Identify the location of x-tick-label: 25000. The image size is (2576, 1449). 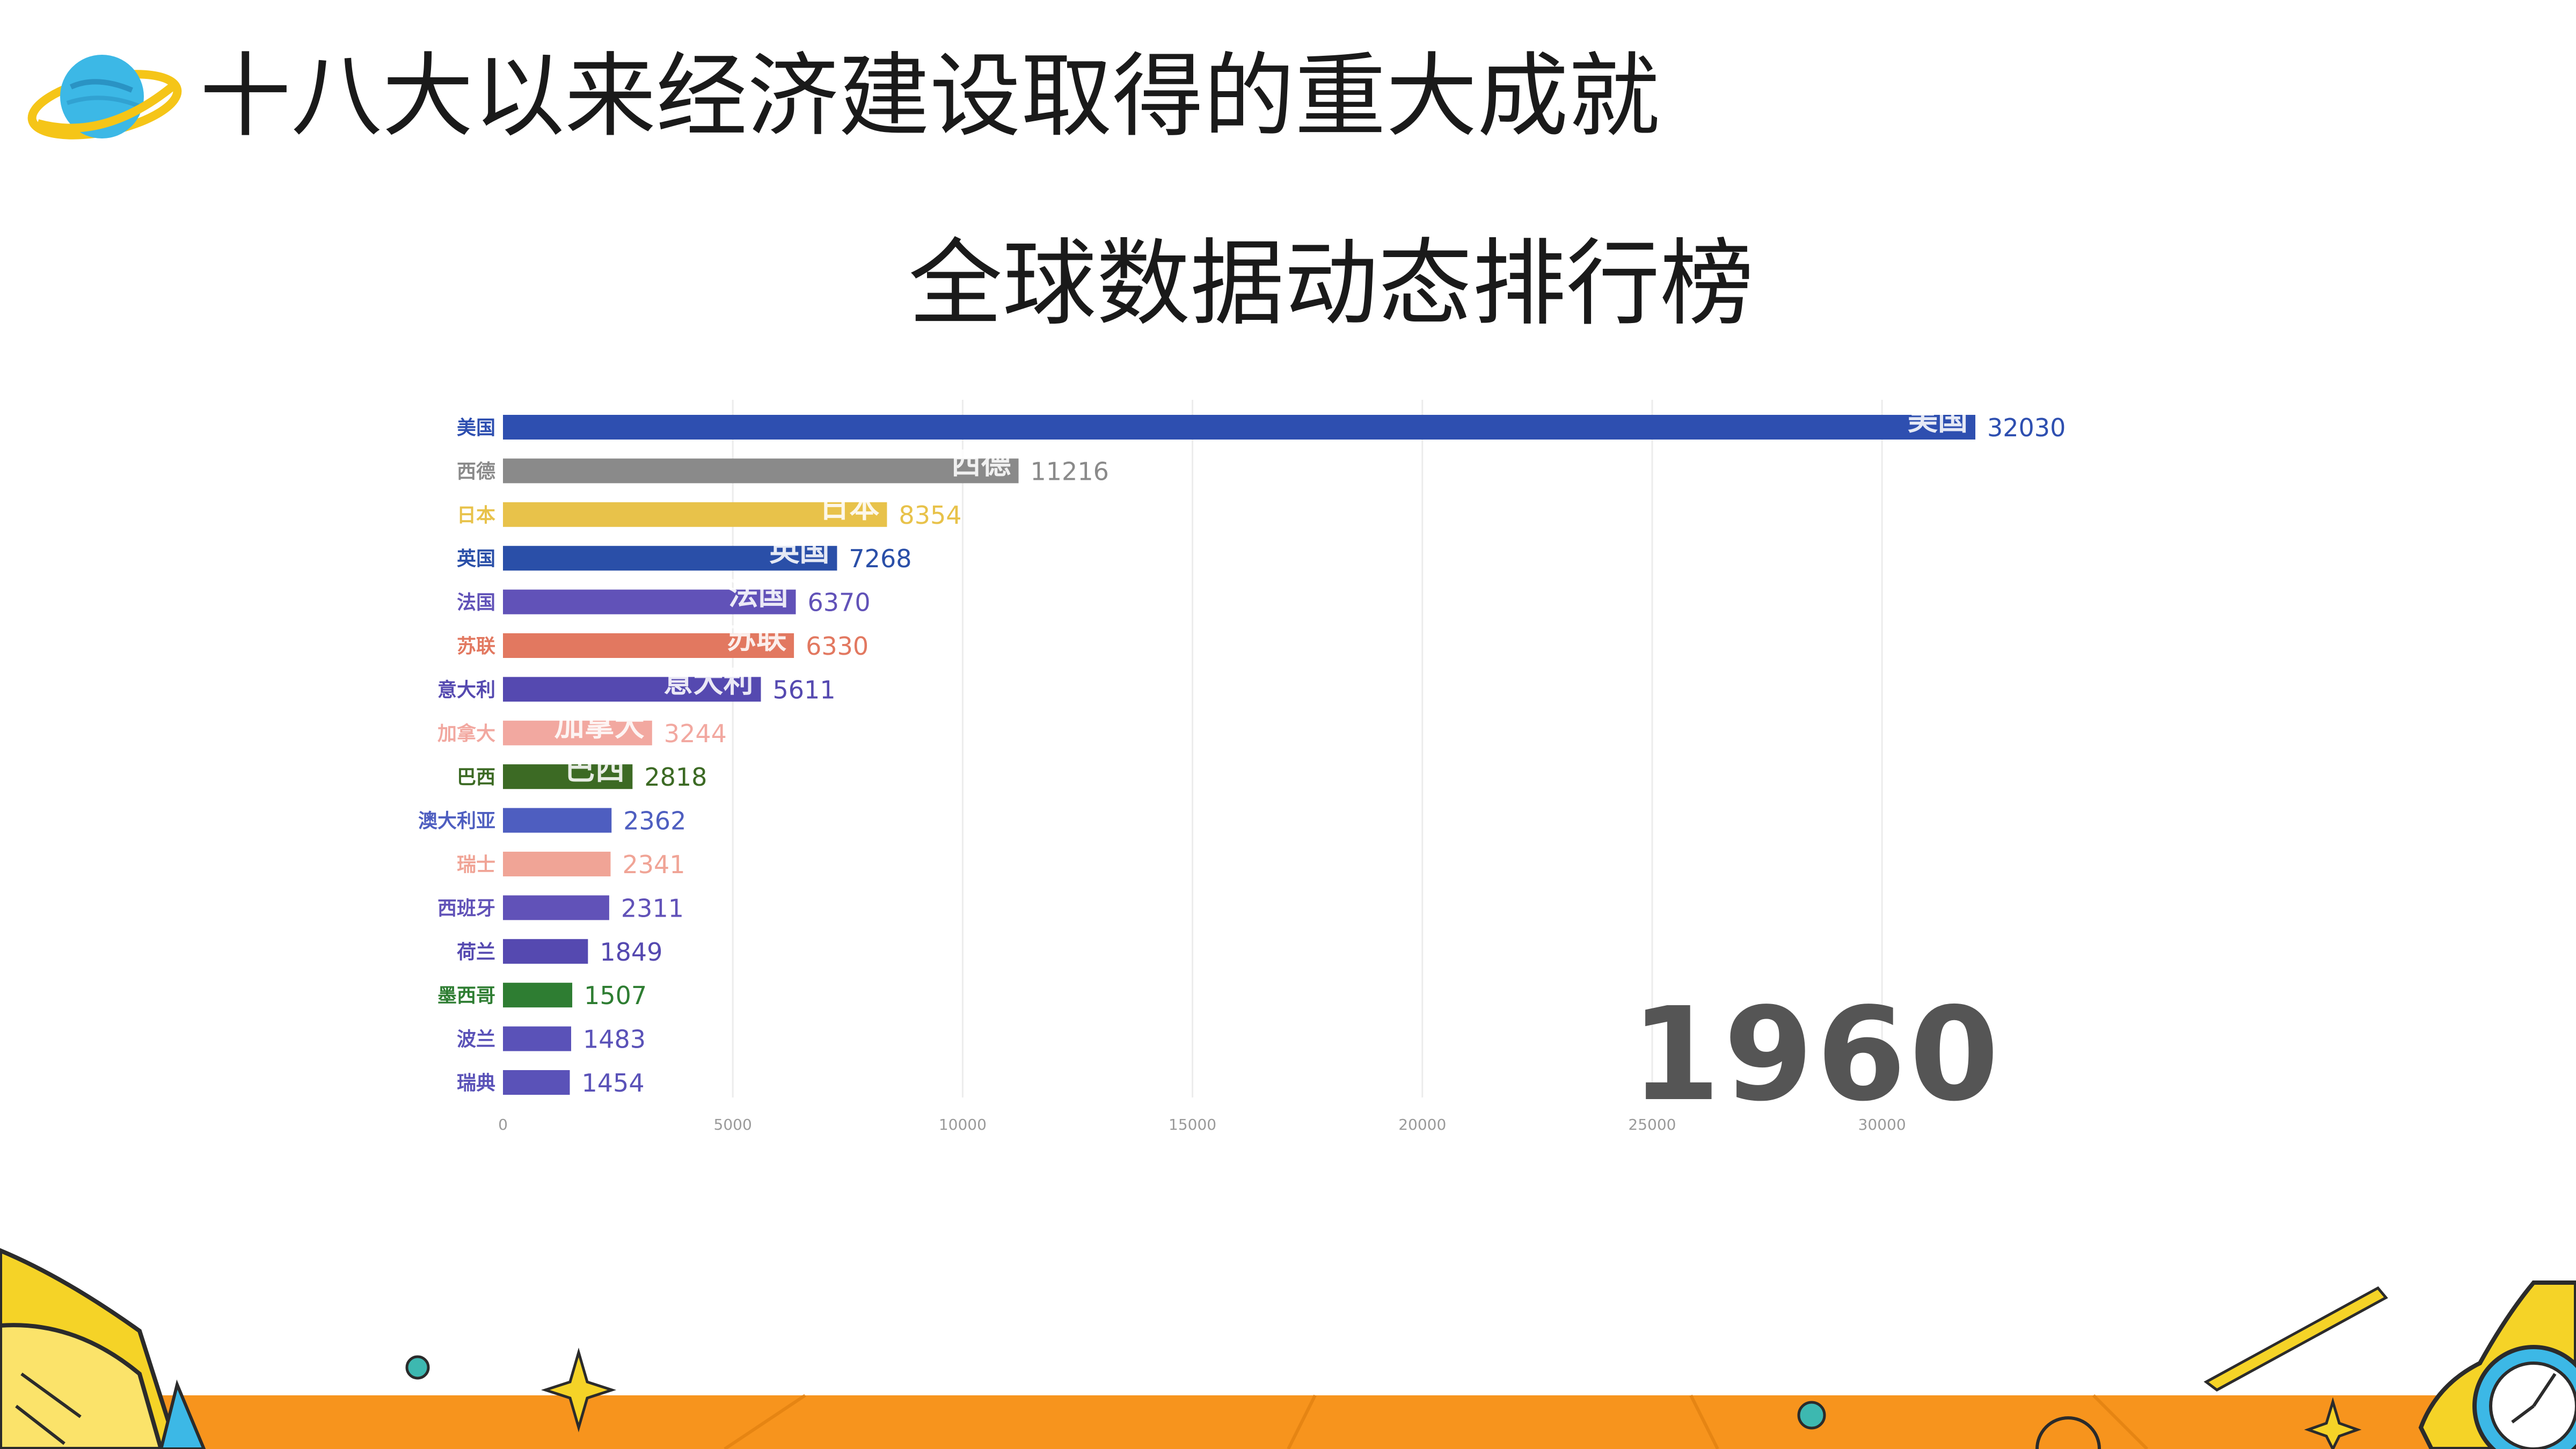
(1652, 1124).